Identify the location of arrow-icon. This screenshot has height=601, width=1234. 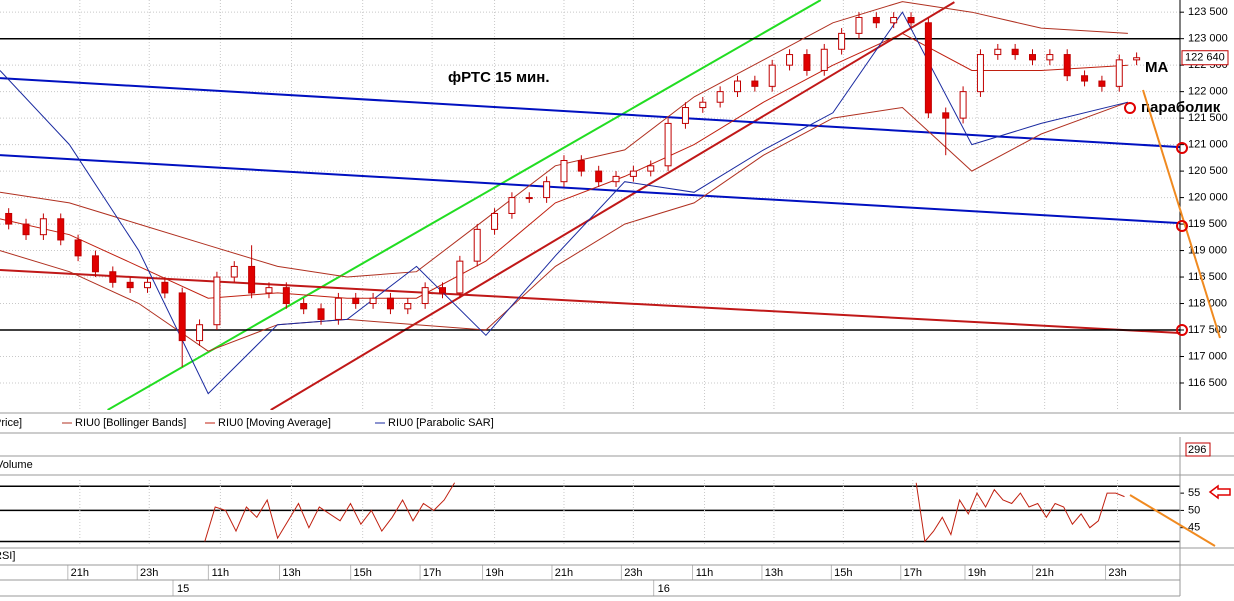
(1219, 492).